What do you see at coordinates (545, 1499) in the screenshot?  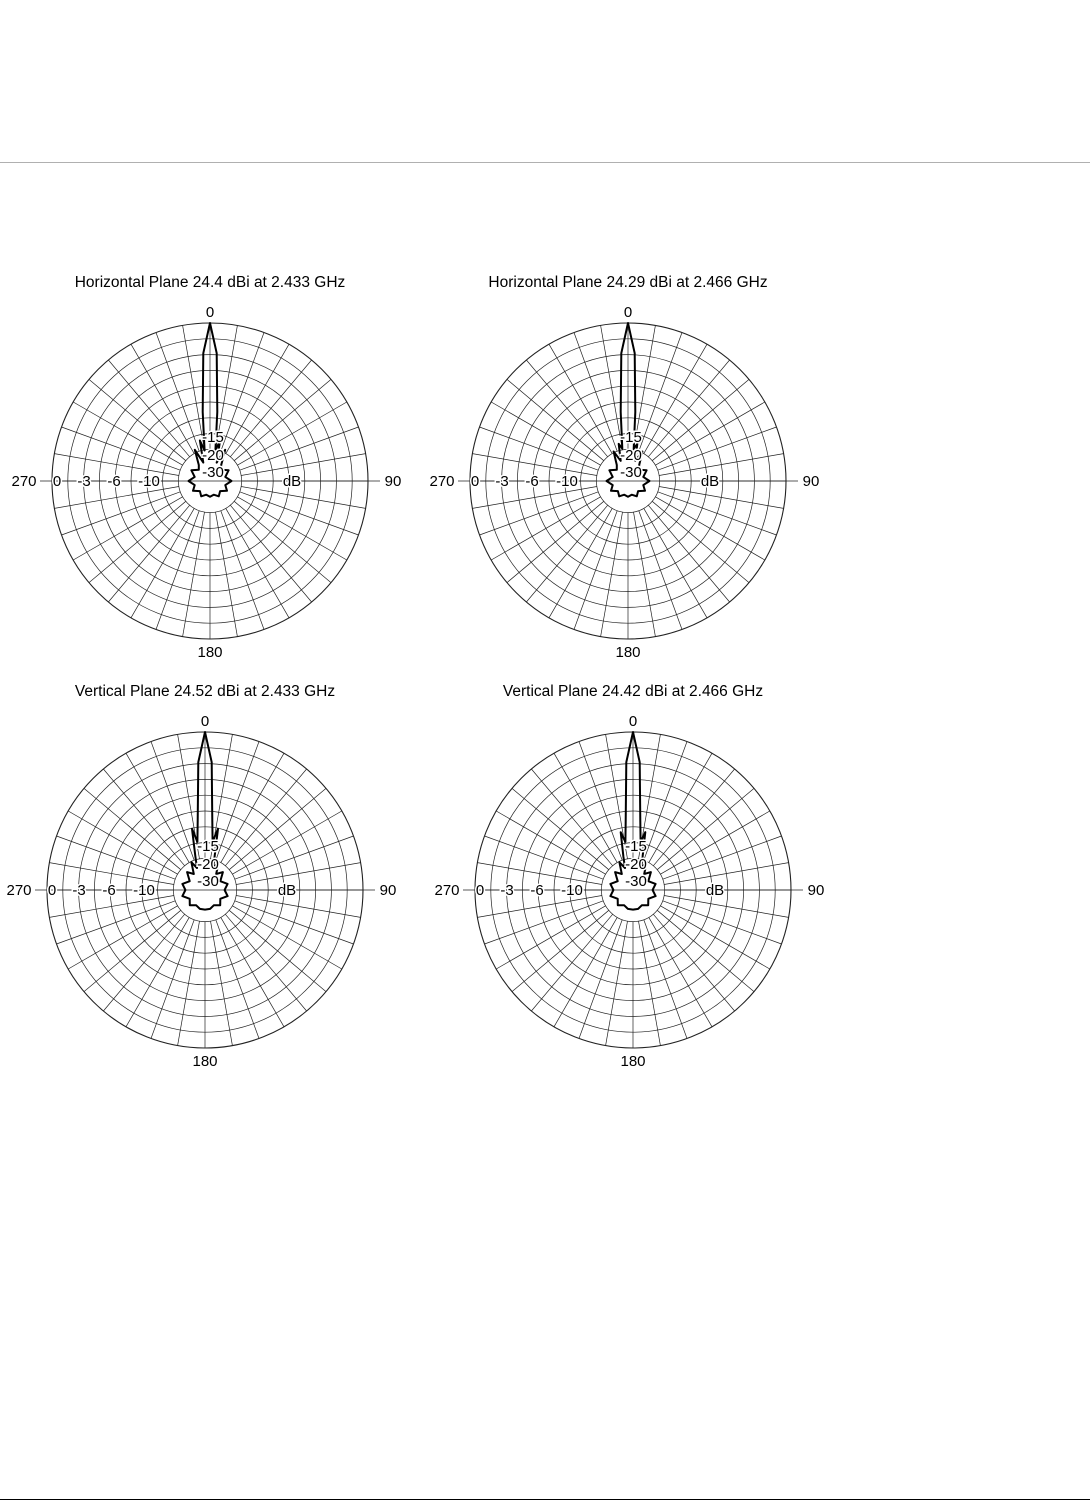 I see `bottom-divider` at bounding box center [545, 1499].